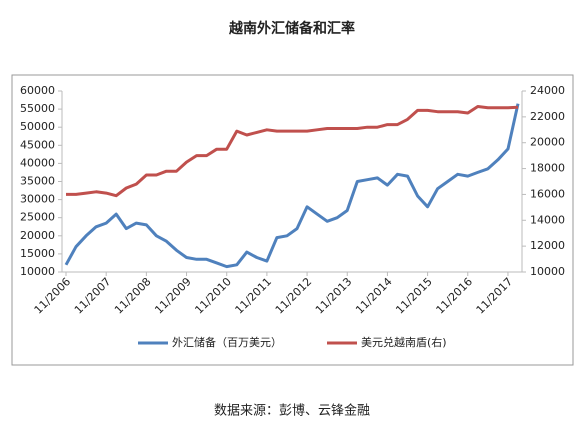  I want to click on y-tick-label: 30000, so click(37, 199).